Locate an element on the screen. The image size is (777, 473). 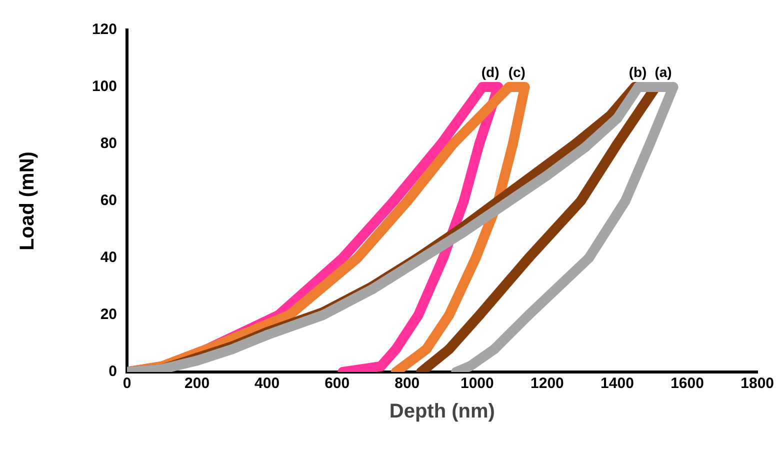
y-tick-label: 60 is located at coordinates (108, 201).